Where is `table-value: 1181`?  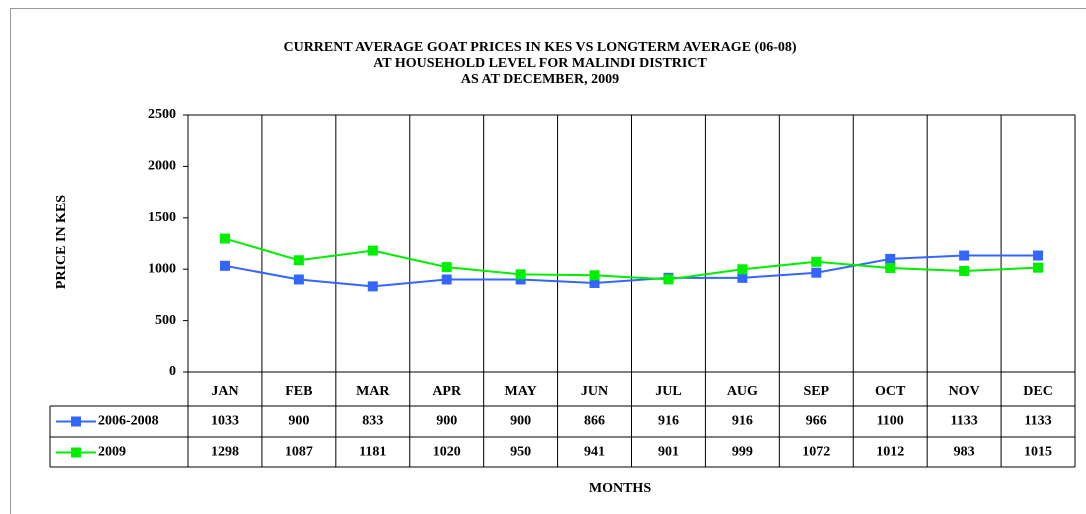
table-value: 1181 is located at coordinates (372, 452).